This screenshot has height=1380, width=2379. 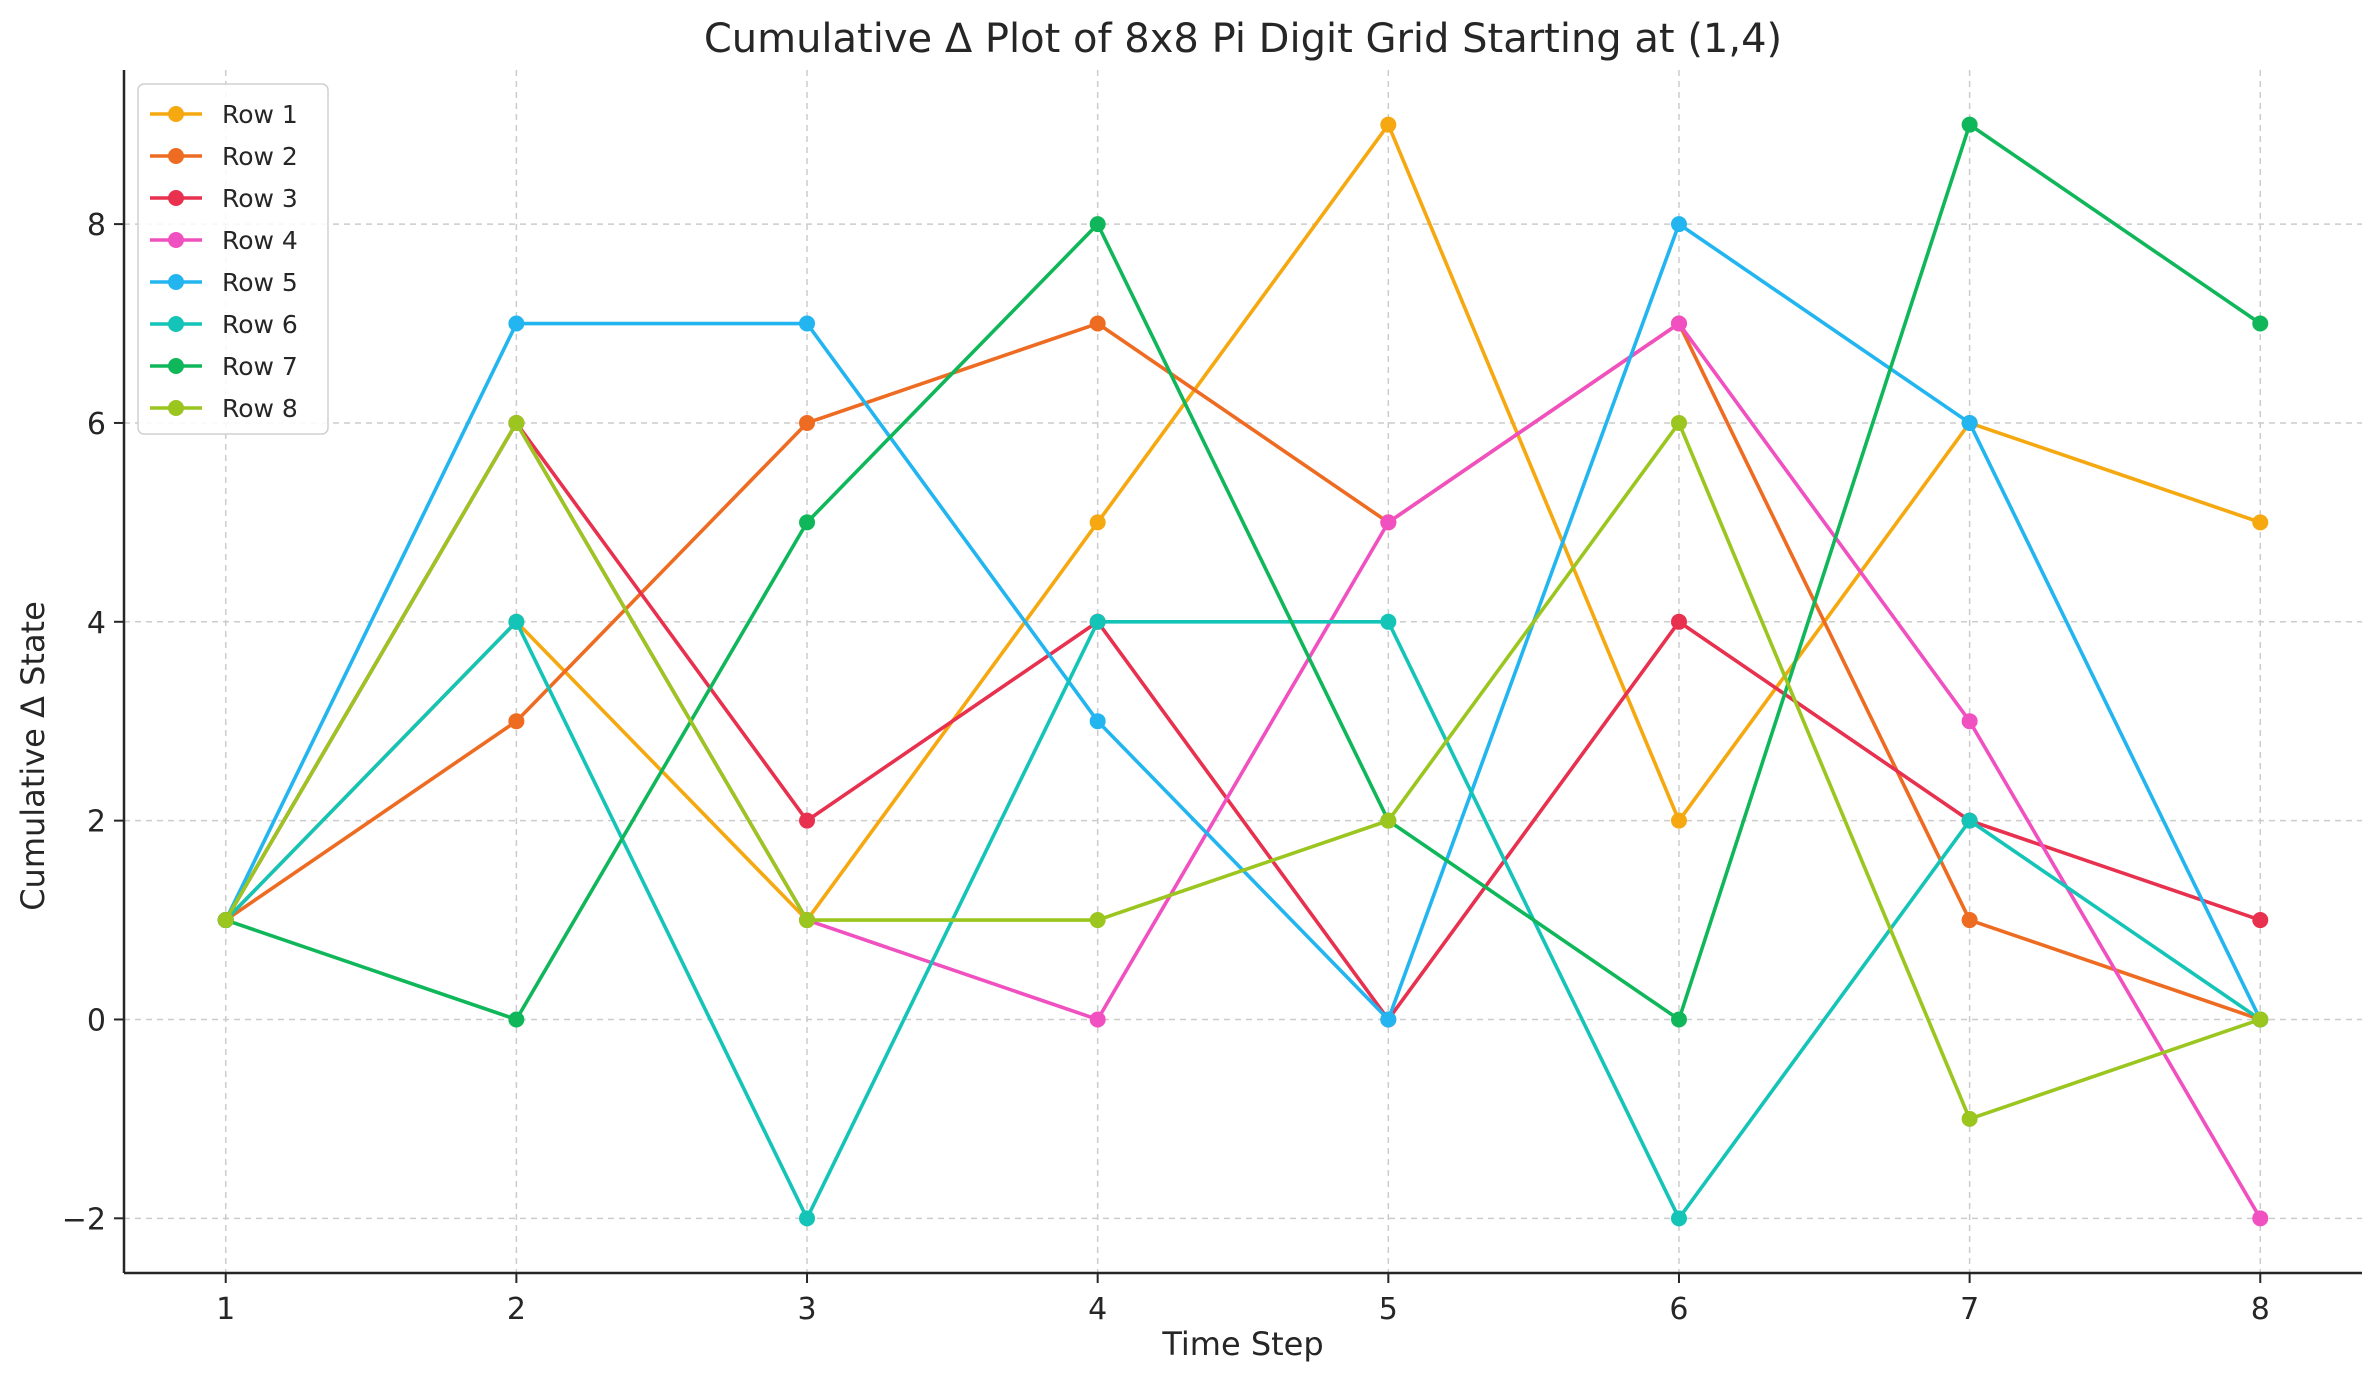 I want to click on y-axis-label: Cumulative Δ State, so click(x=33, y=756).